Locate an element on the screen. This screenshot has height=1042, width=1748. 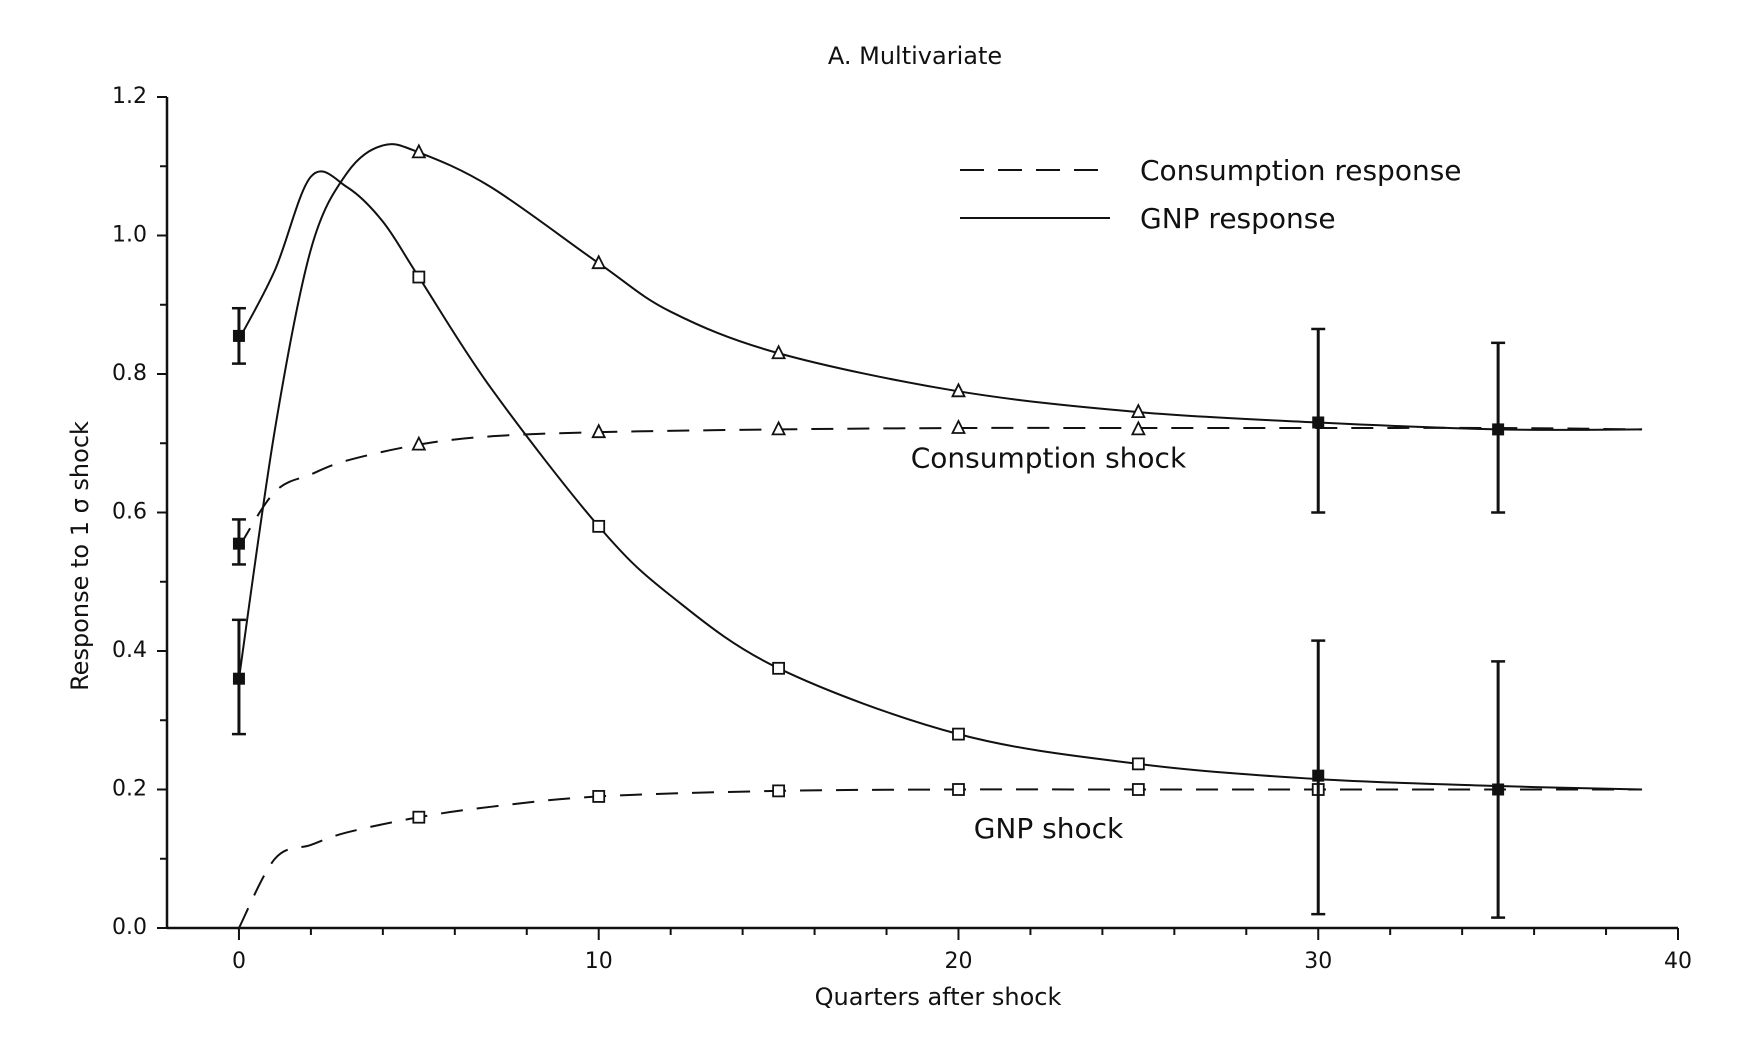
annotation-gnp-shock: GNP shock is located at coordinates (1049, 828).